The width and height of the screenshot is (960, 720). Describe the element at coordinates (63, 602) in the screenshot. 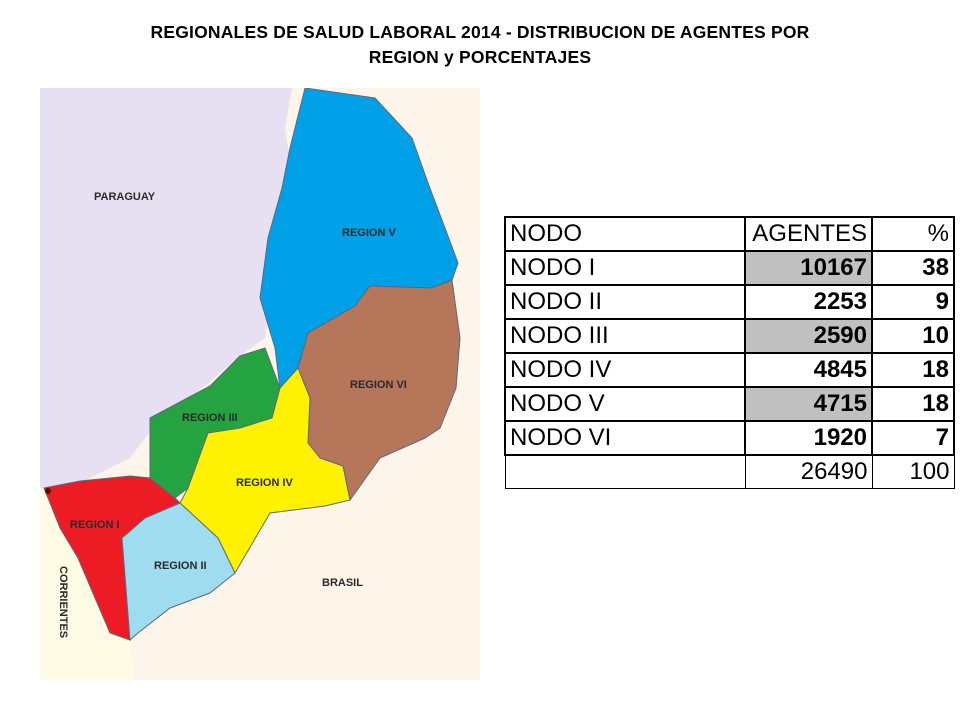

I see `corrientes-label: CORRIENTES` at that location.